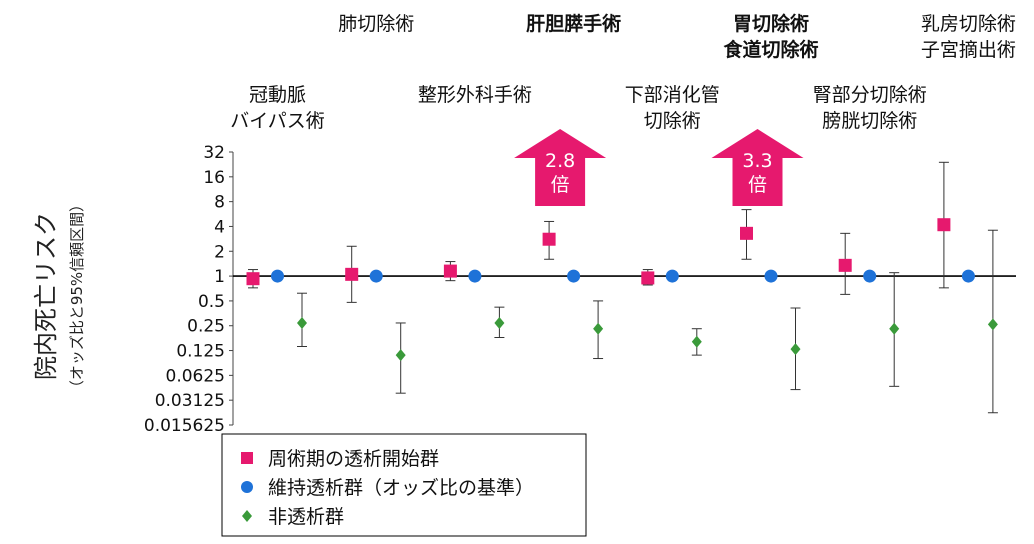 Image resolution: width=1034 pixels, height=544 pixels. I want to click on legend-label: 維持透析群（オッズ比の基準）, so click(401, 488).